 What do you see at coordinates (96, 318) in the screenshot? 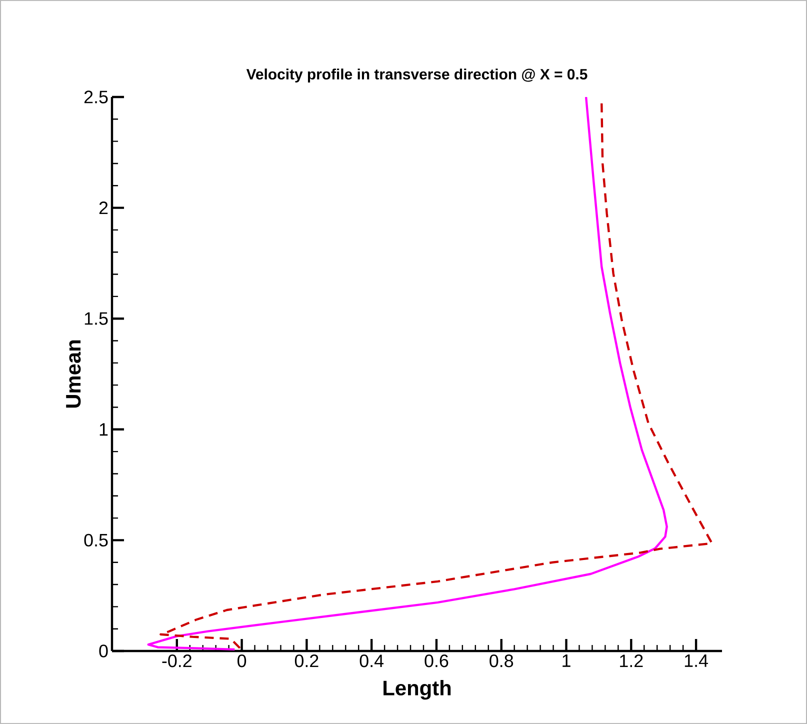
I see `y-tick-label: 1.5` at bounding box center [96, 318].